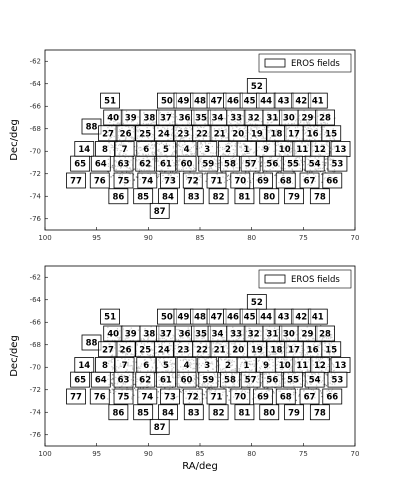  I want to click on field-label: 49, so click(184, 102).